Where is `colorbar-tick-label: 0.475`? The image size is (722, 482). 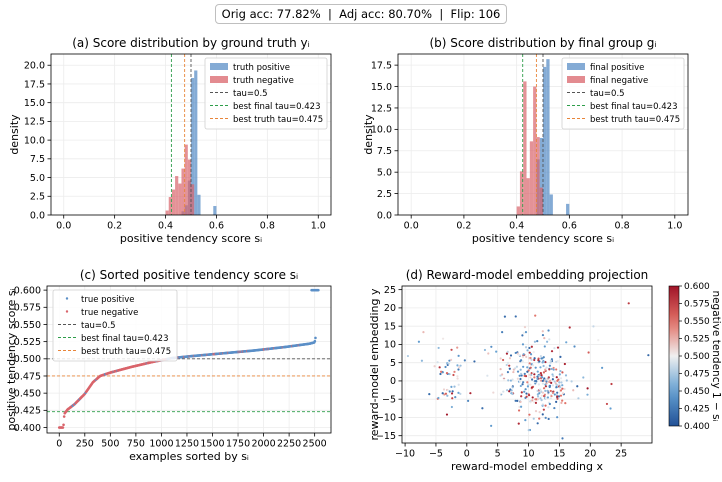 colorbar-tick-label: 0.475 is located at coordinates (697, 375).